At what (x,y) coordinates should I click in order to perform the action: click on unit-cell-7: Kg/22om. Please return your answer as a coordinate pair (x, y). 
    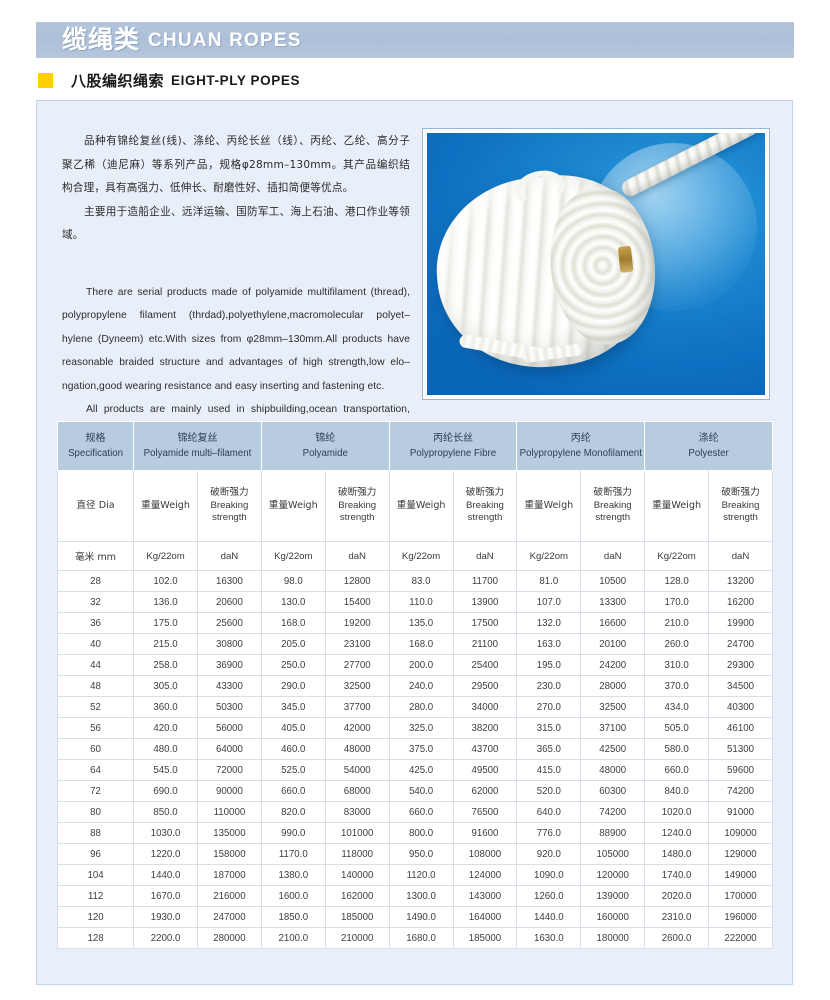
    Looking at the image, I should click on (549, 556).